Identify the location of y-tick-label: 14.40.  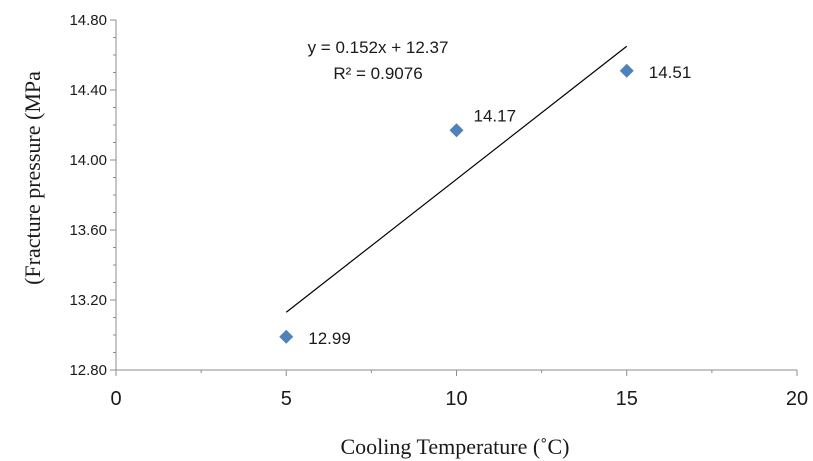
(88, 90).